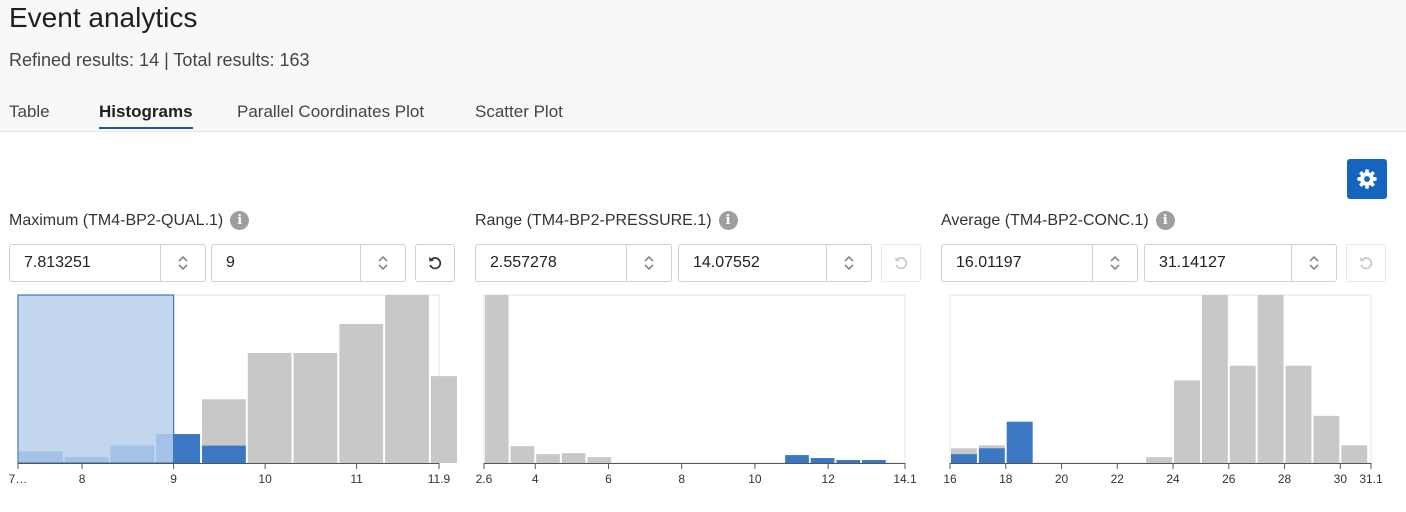  What do you see at coordinates (519, 111) in the screenshot?
I see `tab-scatter-plot: Scatter Plot` at bounding box center [519, 111].